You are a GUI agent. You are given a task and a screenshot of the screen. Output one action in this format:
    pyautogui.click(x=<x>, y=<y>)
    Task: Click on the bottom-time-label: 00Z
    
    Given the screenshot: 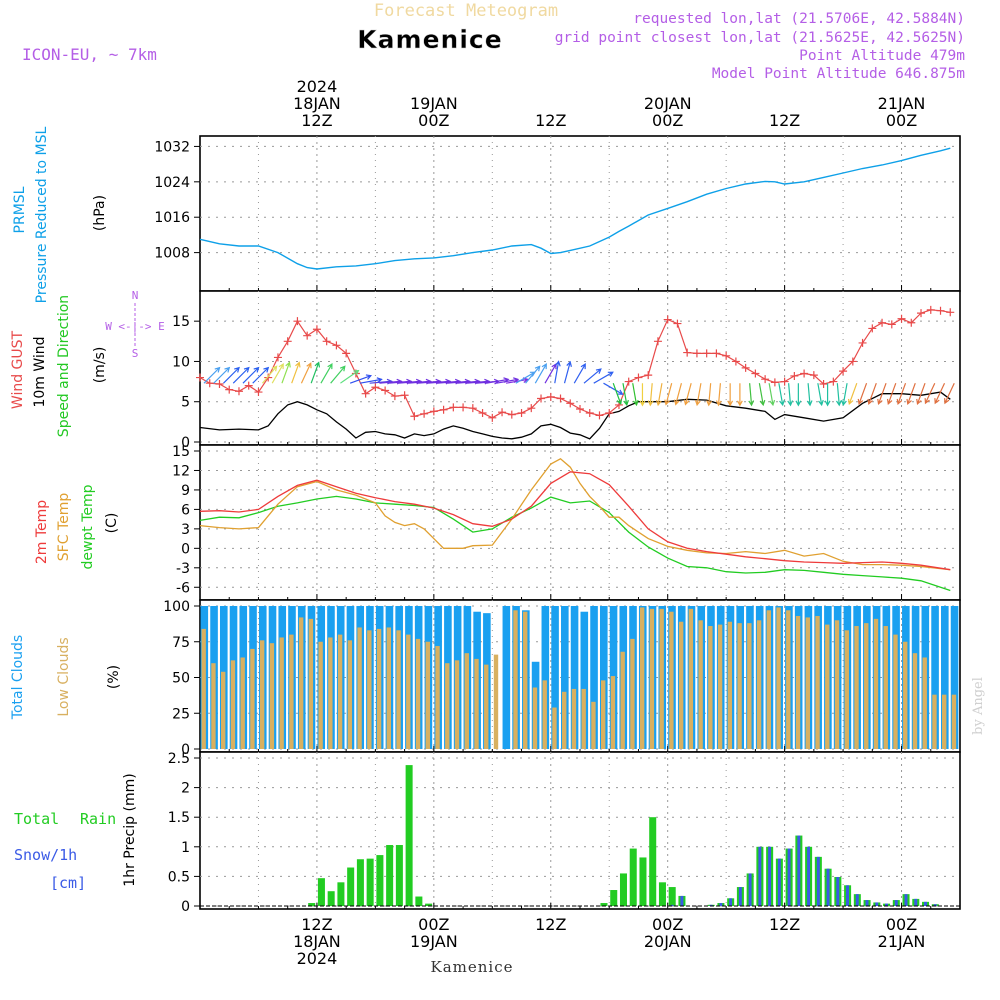 What is the action you would take?
    pyautogui.click(x=901, y=924)
    